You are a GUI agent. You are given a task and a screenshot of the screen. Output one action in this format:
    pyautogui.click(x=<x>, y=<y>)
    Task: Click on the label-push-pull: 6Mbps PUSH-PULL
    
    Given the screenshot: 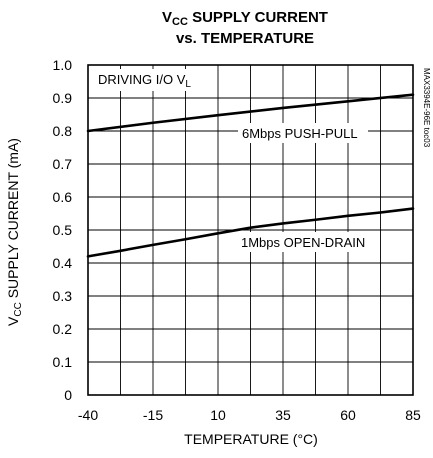 What is the action you would take?
    pyautogui.click(x=300, y=133)
    